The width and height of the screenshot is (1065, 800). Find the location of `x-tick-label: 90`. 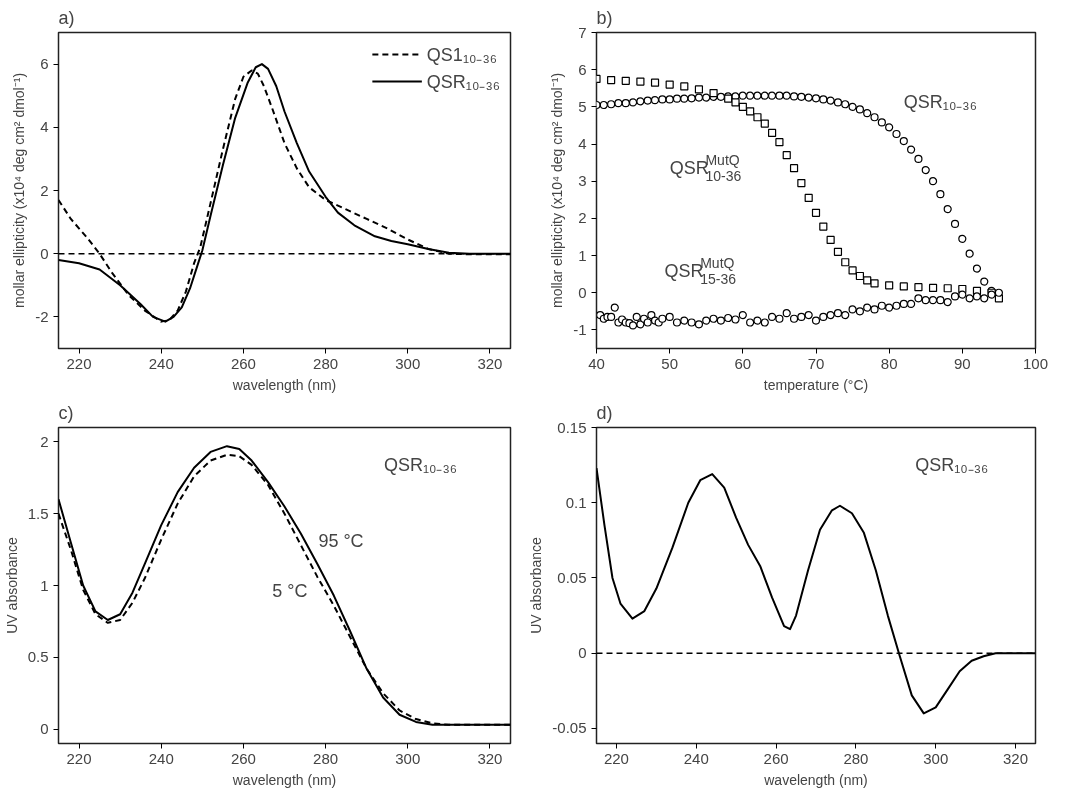

x-tick-label: 90 is located at coordinates (962, 363).